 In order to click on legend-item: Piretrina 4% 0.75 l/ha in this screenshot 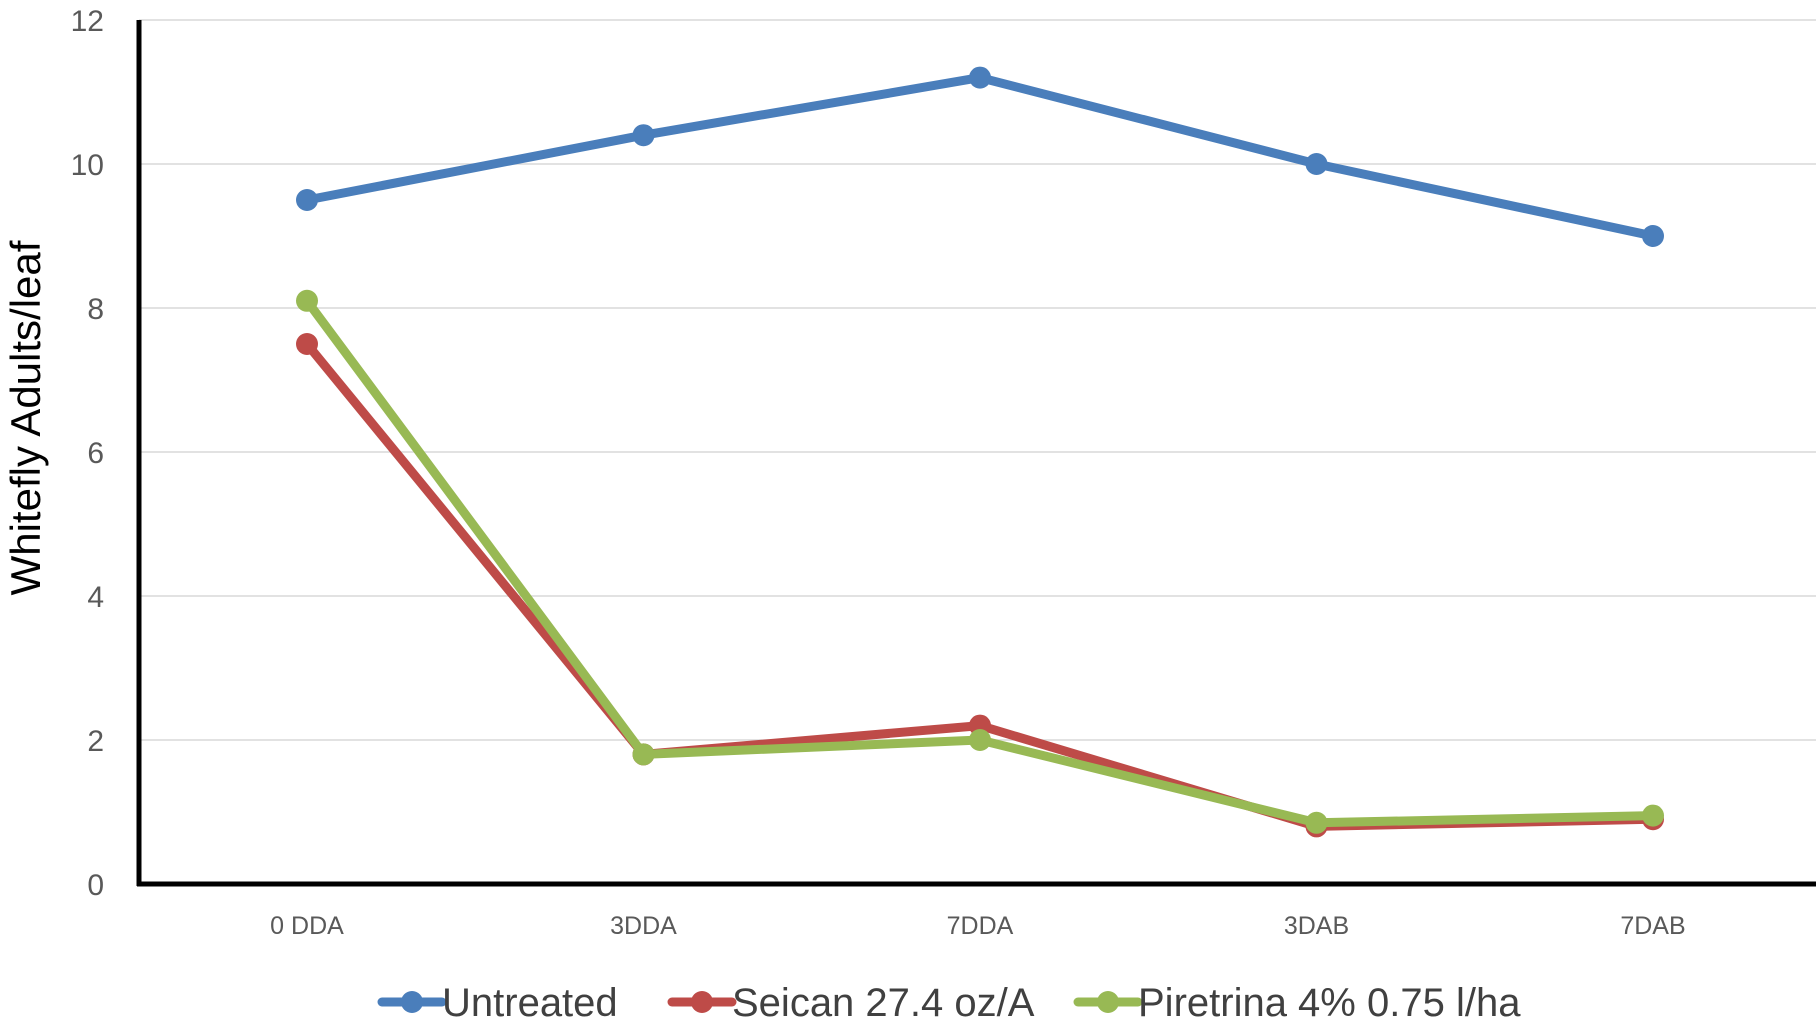, I will do `click(1297, 1002)`.